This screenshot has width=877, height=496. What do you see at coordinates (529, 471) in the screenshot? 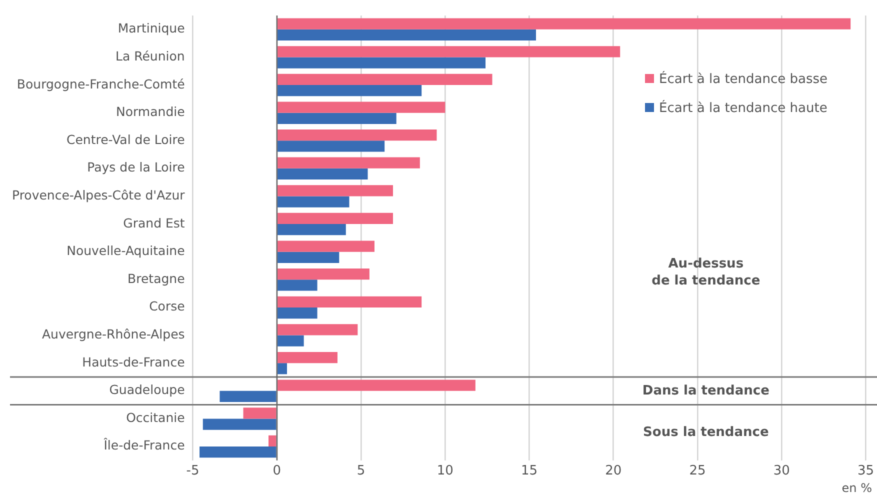
I see `x-tick-label: 15` at bounding box center [529, 471].